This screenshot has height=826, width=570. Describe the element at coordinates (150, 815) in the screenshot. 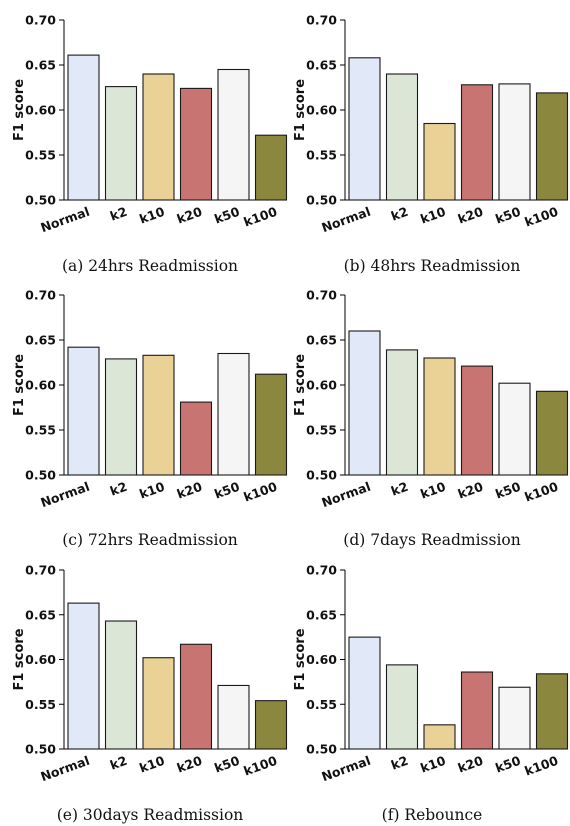

I see `chart-caption: (e) 30days Readmission` at that location.